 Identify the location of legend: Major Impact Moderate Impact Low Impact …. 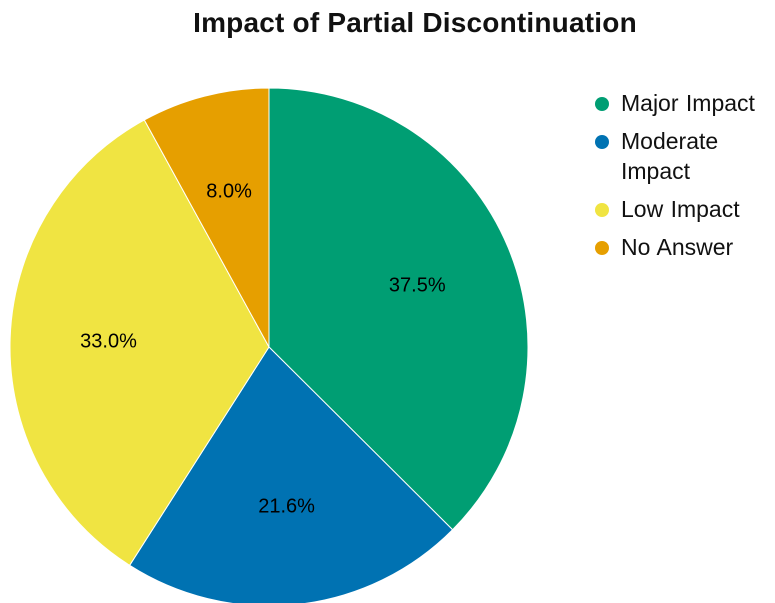
(682, 179).